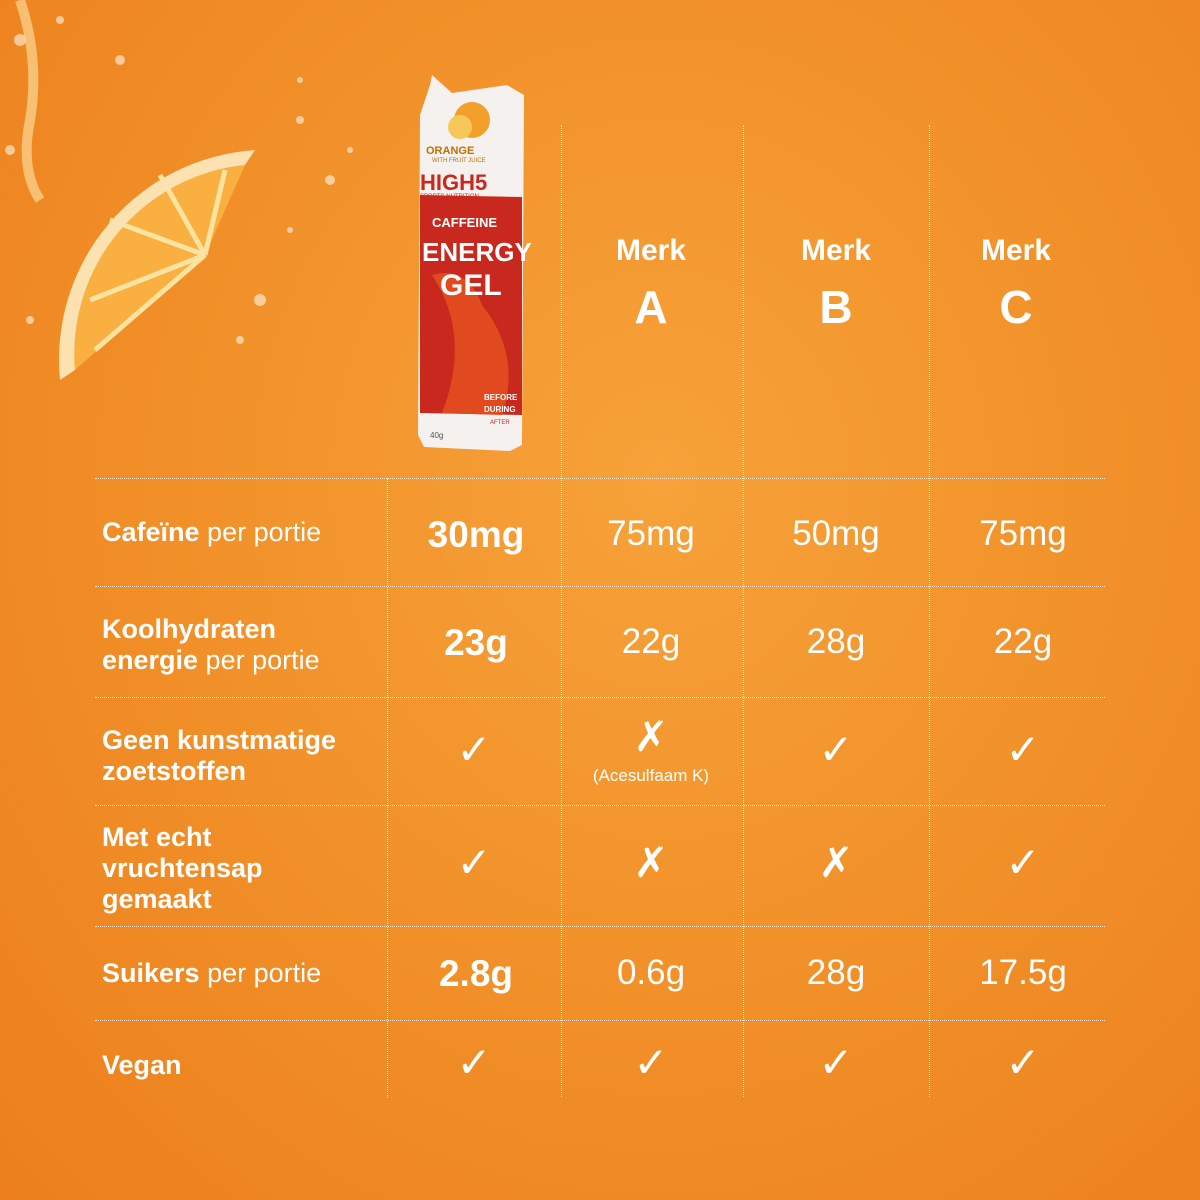 The image size is (1200, 1200). I want to click on cell-a: 75mg, so click(651, 533).